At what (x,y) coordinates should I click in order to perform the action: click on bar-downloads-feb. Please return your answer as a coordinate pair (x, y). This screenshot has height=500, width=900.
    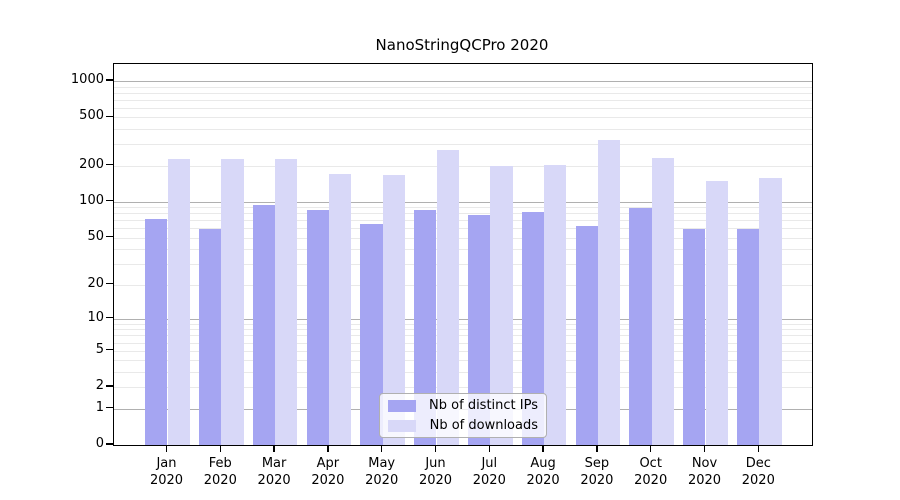
    Looking at the image, I should click on (232, 301).